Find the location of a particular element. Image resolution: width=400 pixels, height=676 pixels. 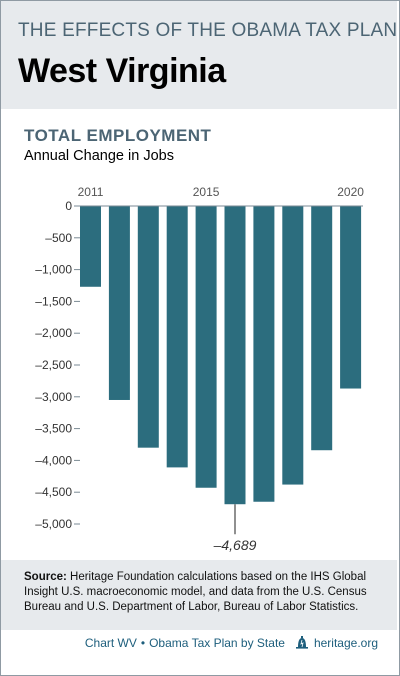

y-tick-label: –1,500 is located at coordinates (53, 301).